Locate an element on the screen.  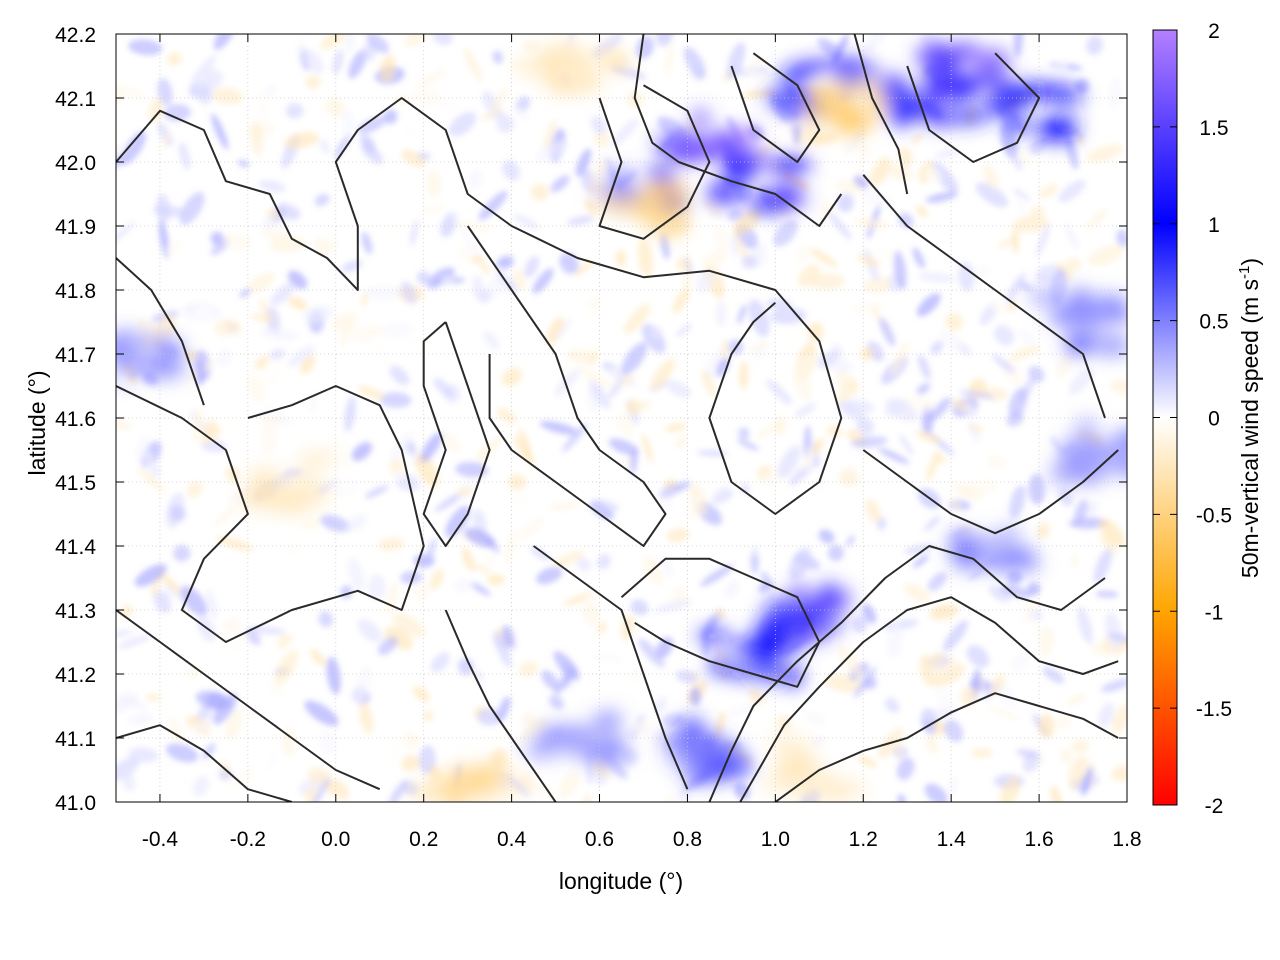
x-tick-label: 1.2 is located at coordinates (863, 839).